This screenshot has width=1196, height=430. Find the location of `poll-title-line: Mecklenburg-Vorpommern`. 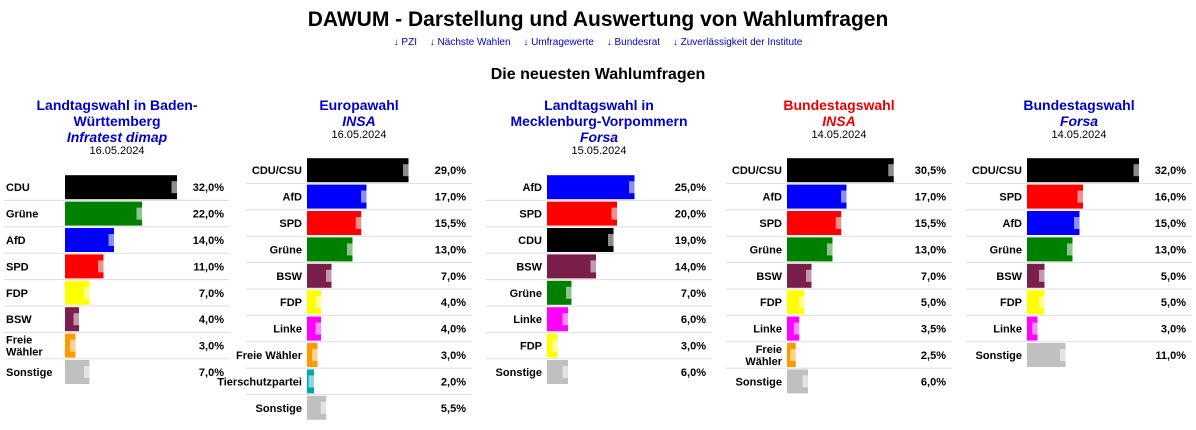

poll-title-line: Mecklenburg-Vorpommern is located at coordinates (599, 121).